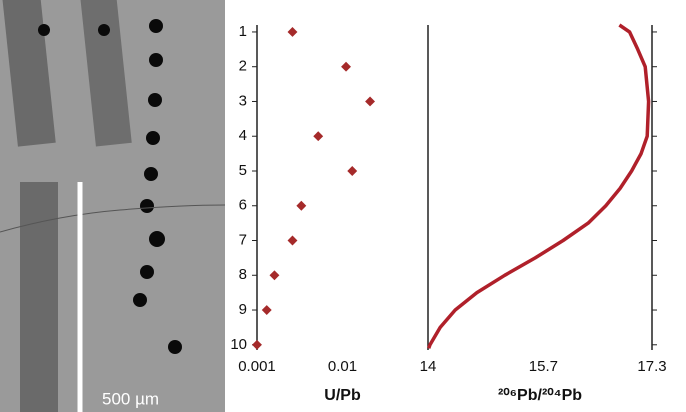 The height and width of the screenshot is (412, 686). Describe the element at coordinates (540, 395) in the screenshot. I see `x-axis-label: ²⁰⁶Pb/²⁰⁴Pb` at that location.